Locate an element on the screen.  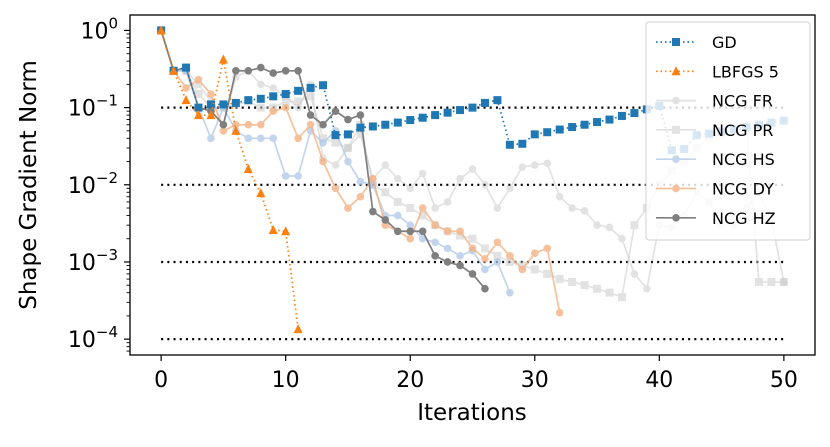
legend-swatch-ncg-fr is located at coordinates (676, 100).